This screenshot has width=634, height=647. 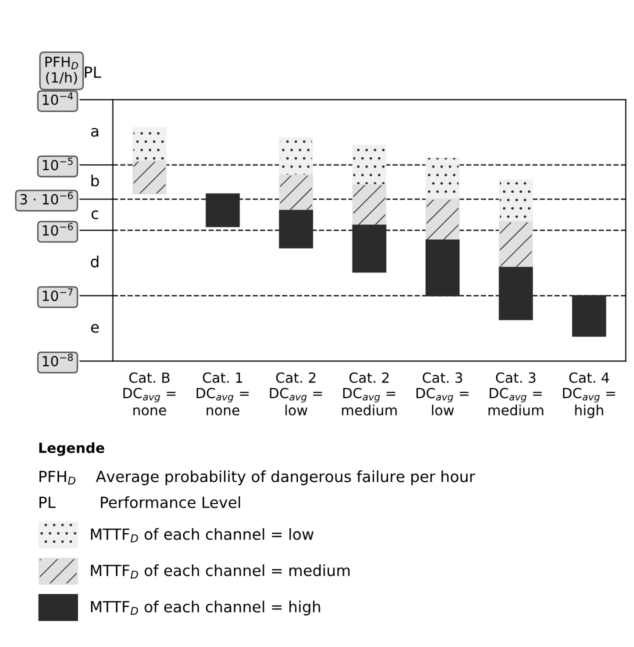 I want to click on text: c, so click(x=95, y=215).